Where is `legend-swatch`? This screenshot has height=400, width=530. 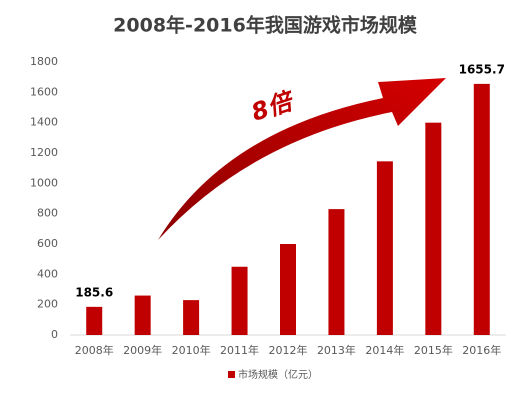
legend-swatch is located at coordinates (231, 374).